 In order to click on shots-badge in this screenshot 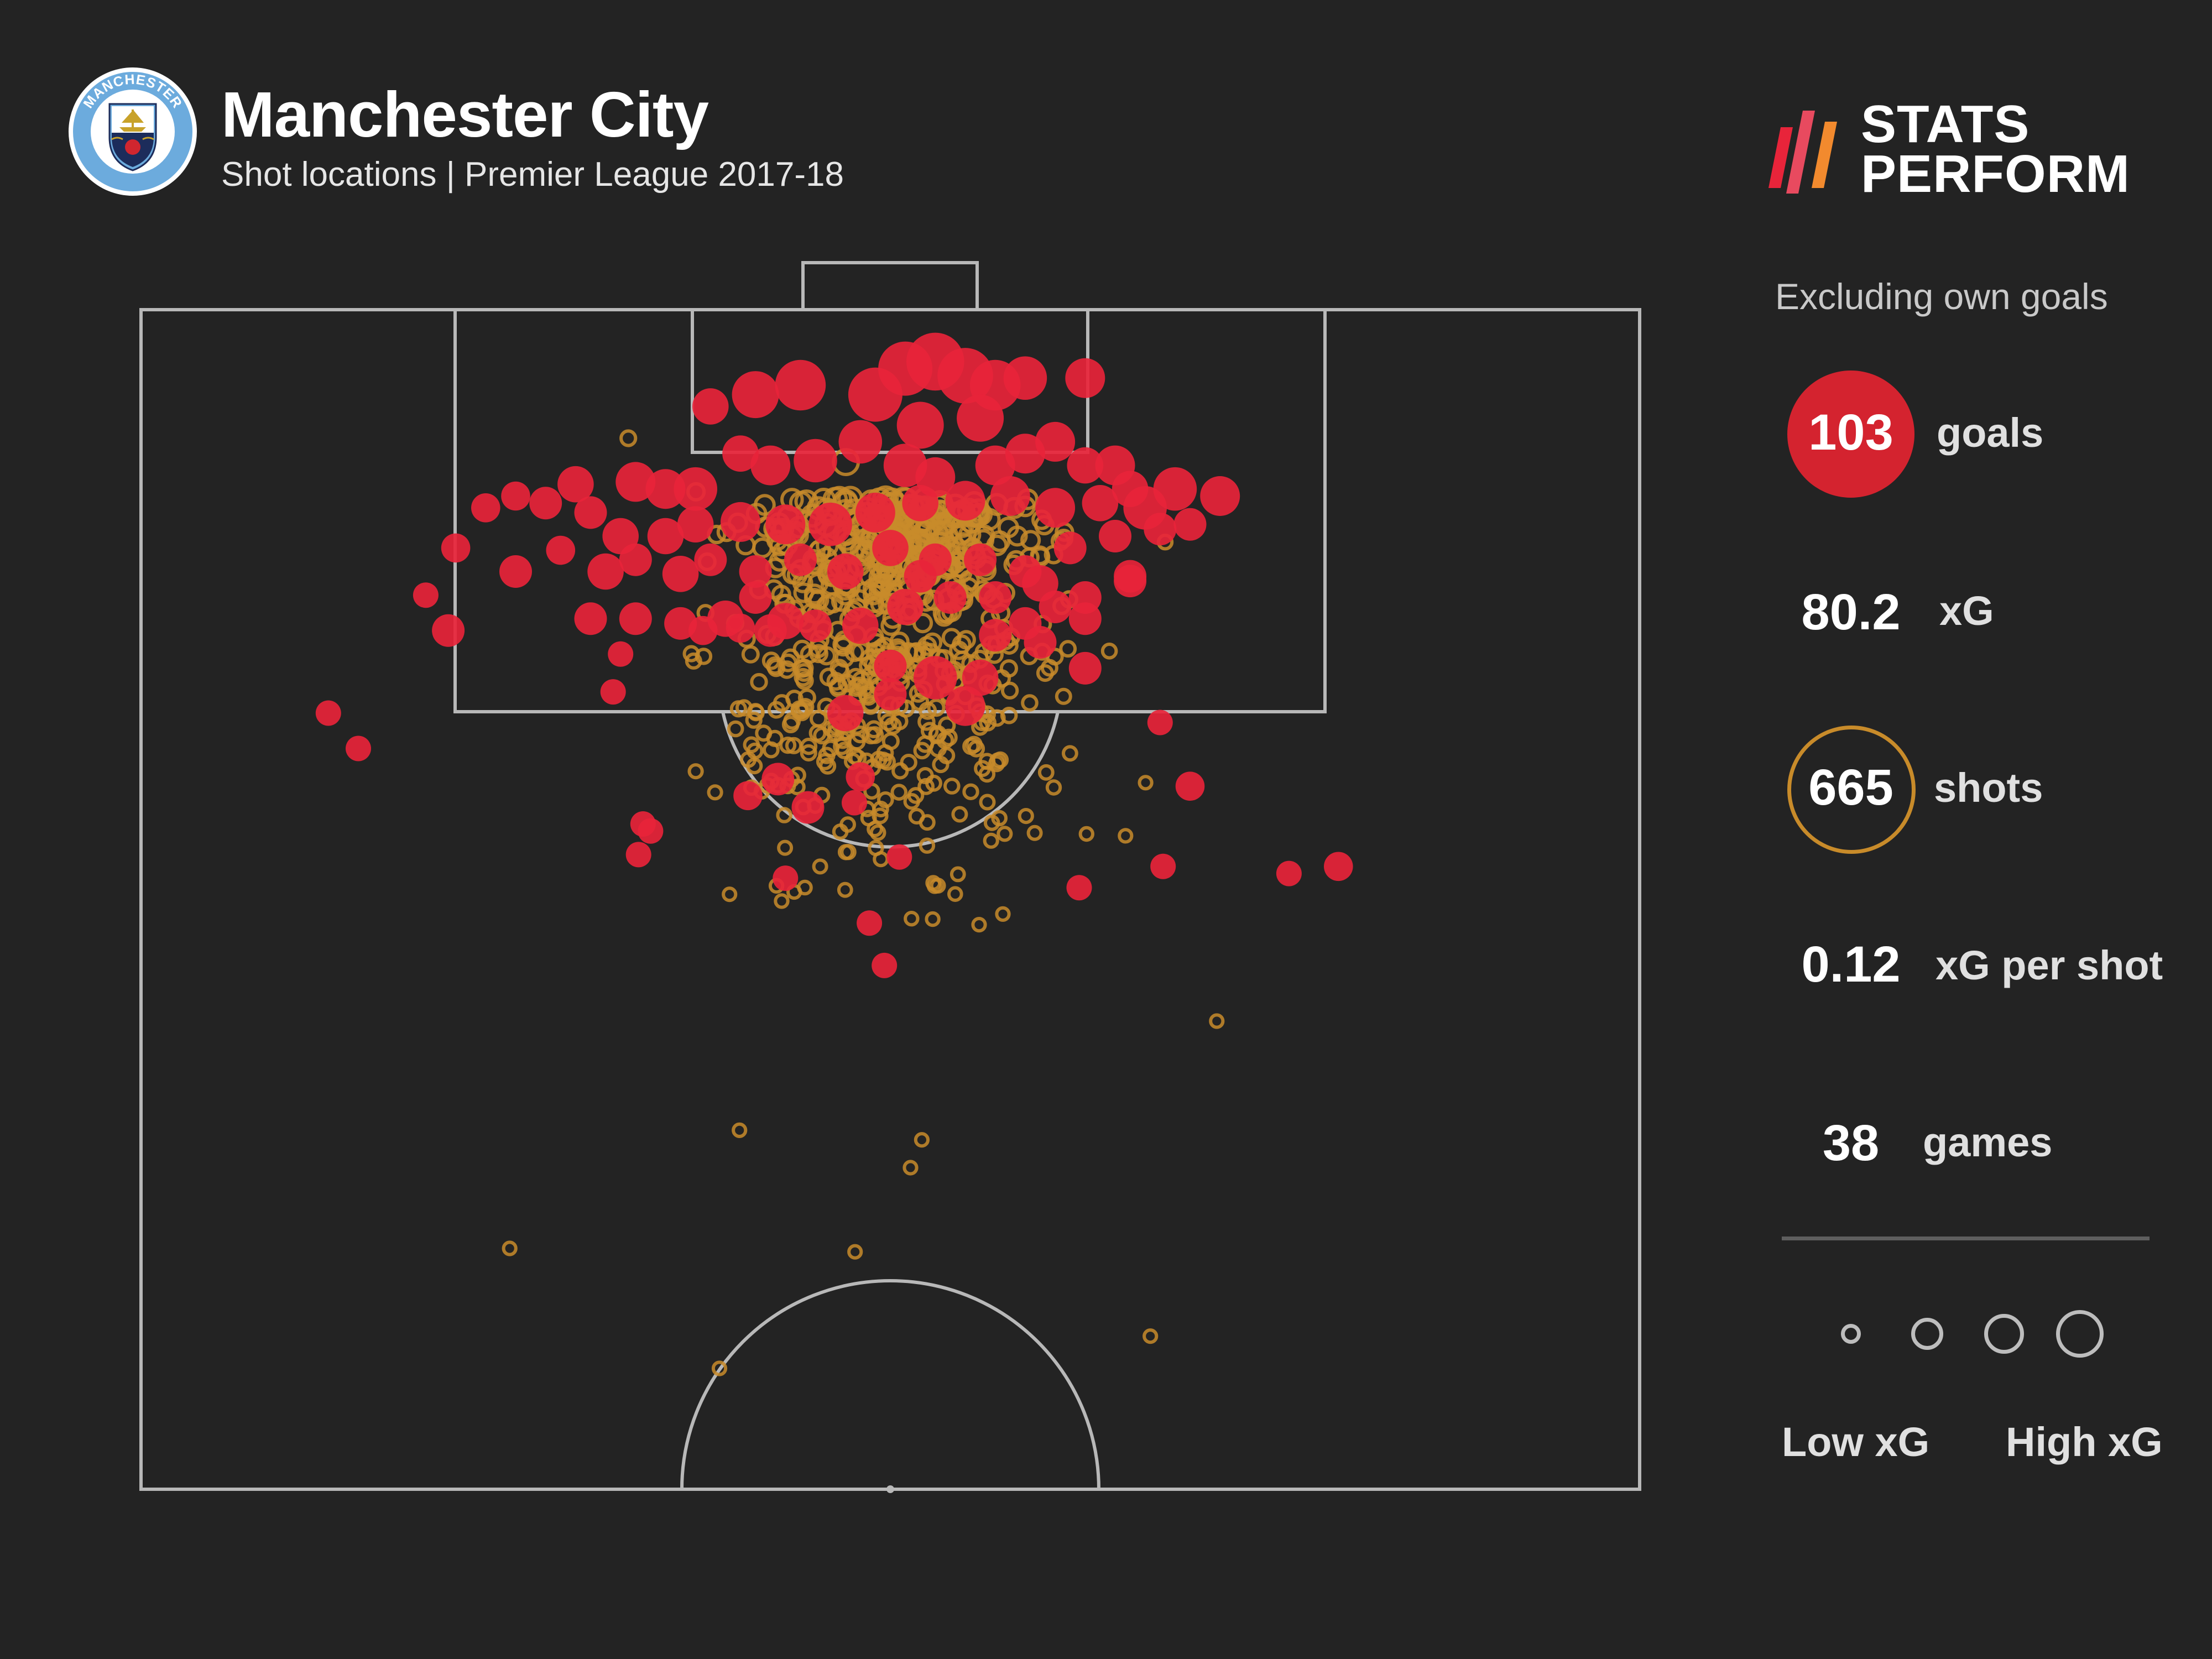, I will do `click(1852, 790)`.